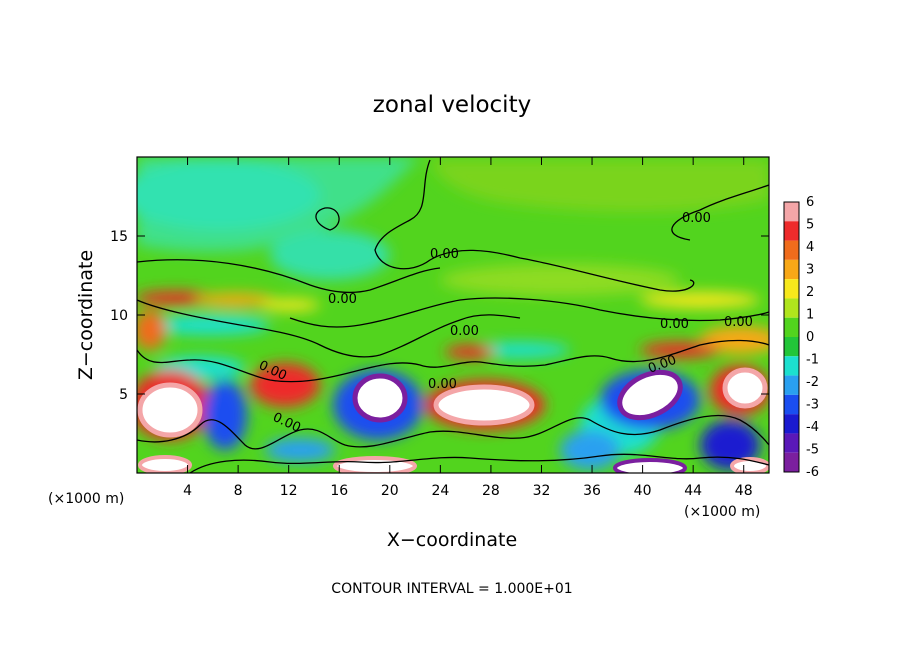 The image size is (904, 654). Describe the element at coordinates (484, 405) in the screenshot. I see `white-core-center` at that location.